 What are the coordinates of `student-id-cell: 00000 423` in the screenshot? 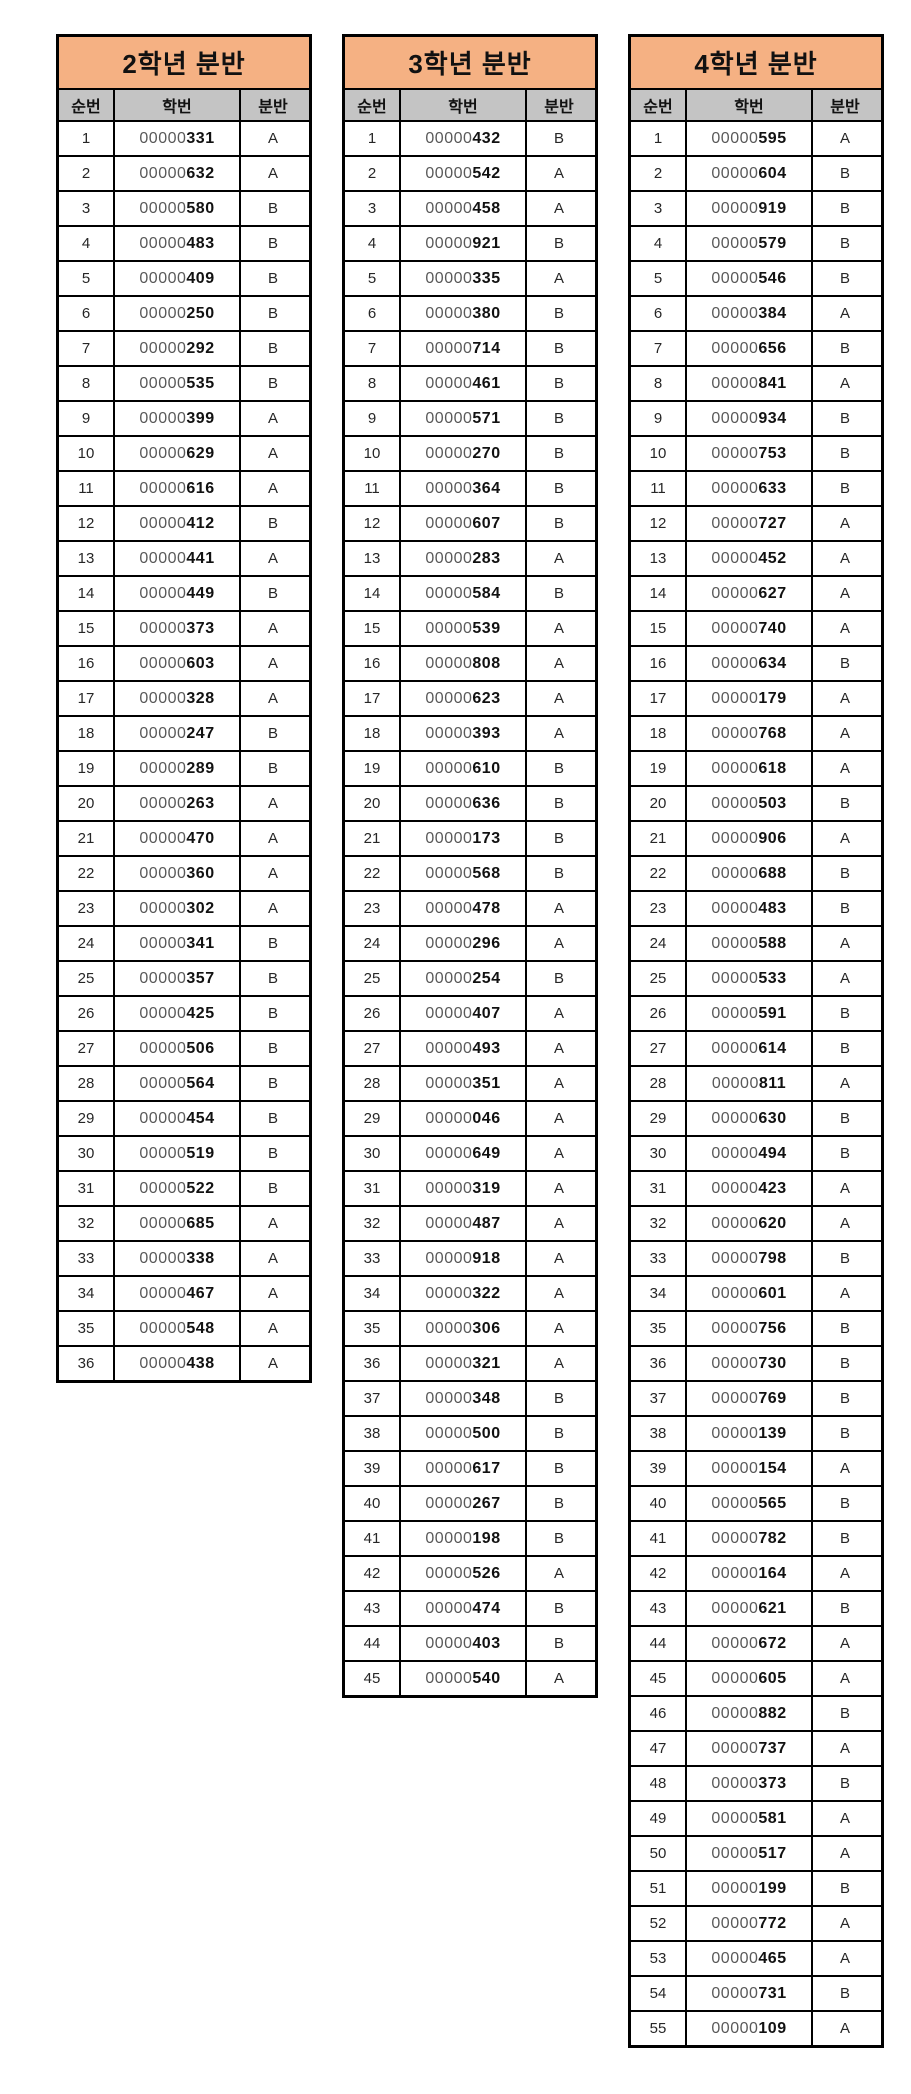 It's located at (748, 1188).